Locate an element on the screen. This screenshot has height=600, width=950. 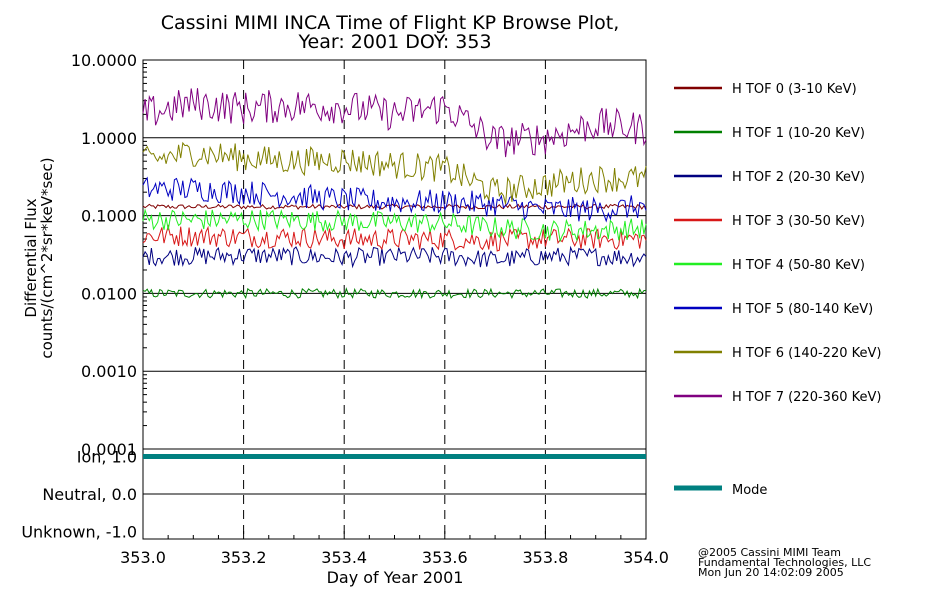
credits-line3: Mon Jun 20 14:02:09 2005 is located at coordinates (771, 572).